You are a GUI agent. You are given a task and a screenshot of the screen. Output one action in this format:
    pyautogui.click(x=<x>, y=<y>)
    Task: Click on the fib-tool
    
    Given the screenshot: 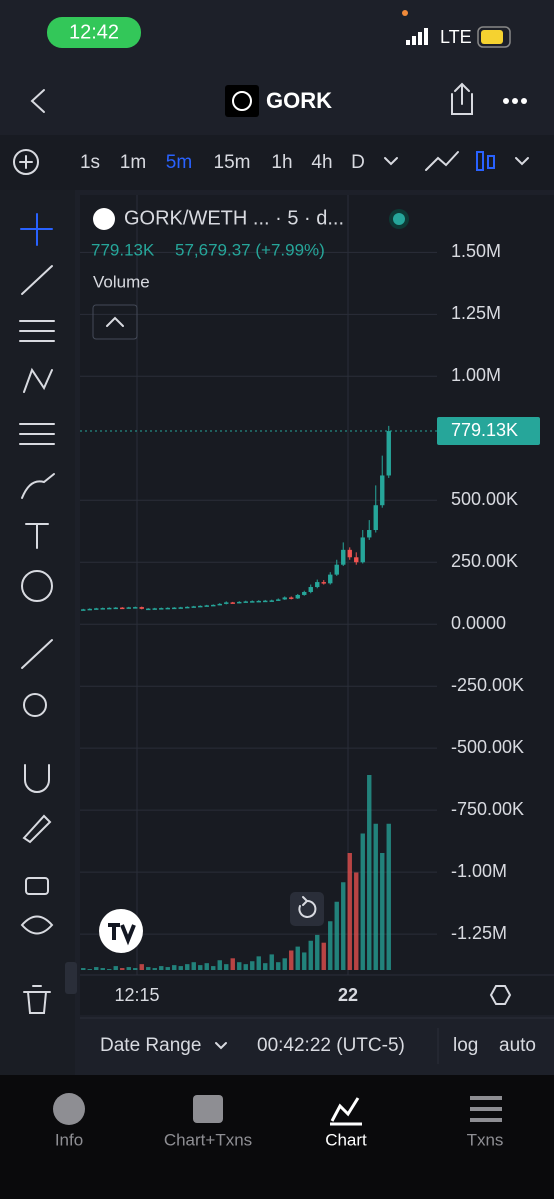 What is the action you would take?
    pyautogui.click(x=37, y=331)
    